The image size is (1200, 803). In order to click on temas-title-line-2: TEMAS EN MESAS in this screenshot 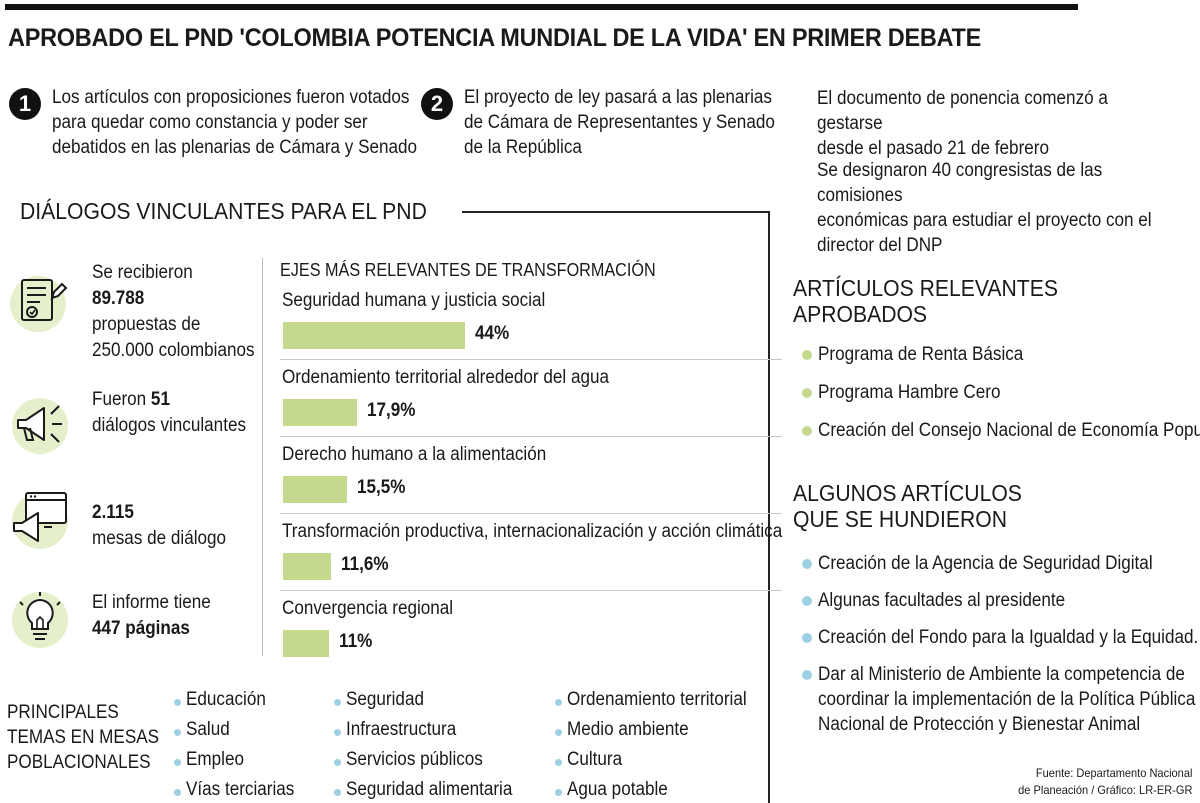, I will do `click(83, 737)`.